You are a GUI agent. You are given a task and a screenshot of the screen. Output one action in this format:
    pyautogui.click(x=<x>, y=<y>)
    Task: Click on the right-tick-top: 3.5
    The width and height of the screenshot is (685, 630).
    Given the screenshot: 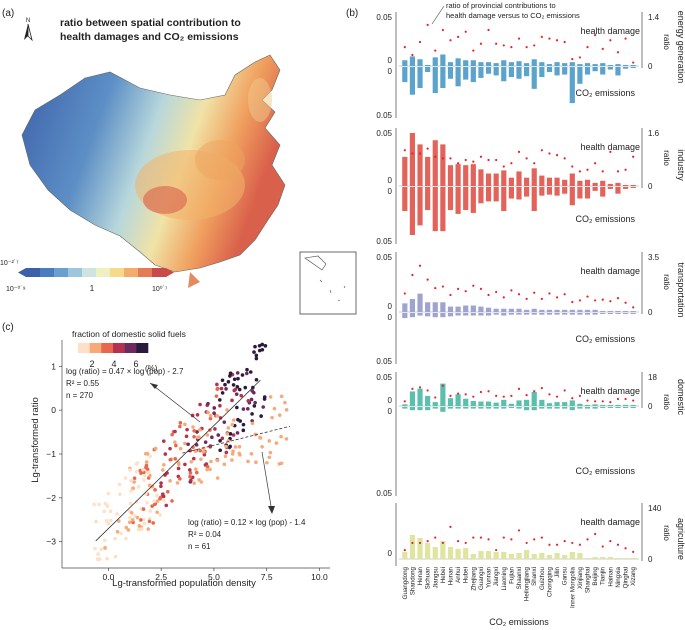 What is the action you would take?
    pyautogui.click(x=654, y=257)
    